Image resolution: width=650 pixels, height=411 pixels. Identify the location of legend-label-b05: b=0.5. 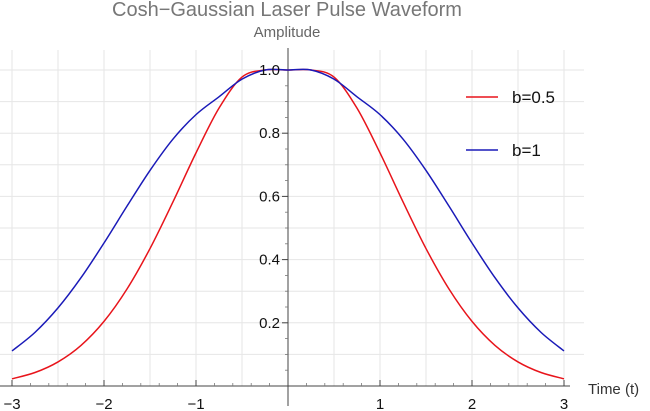
(533, 97).